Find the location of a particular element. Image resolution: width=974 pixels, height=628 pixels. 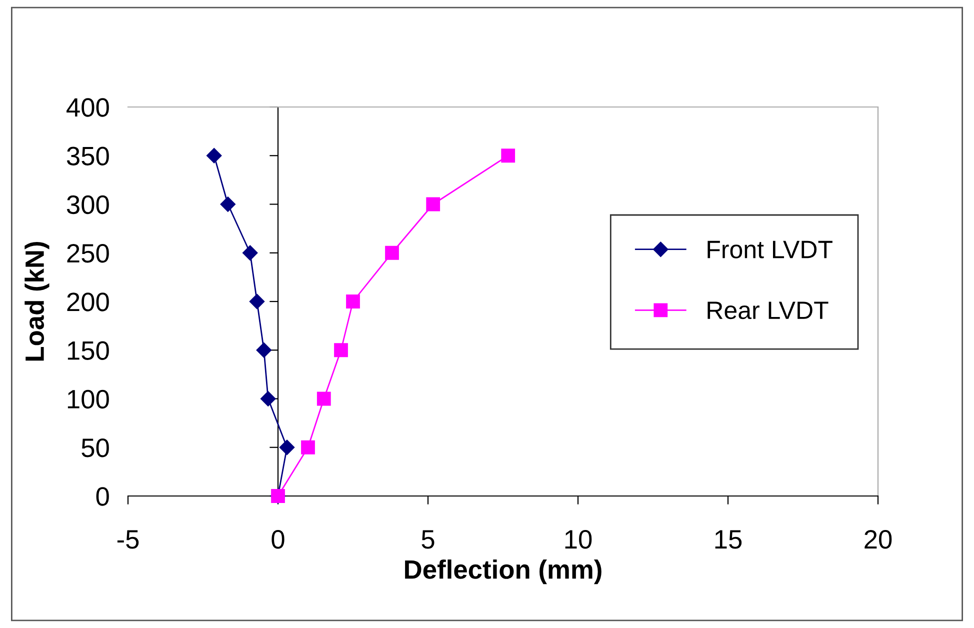

x-tick-label: 0 is located at coordinates (278, 539).